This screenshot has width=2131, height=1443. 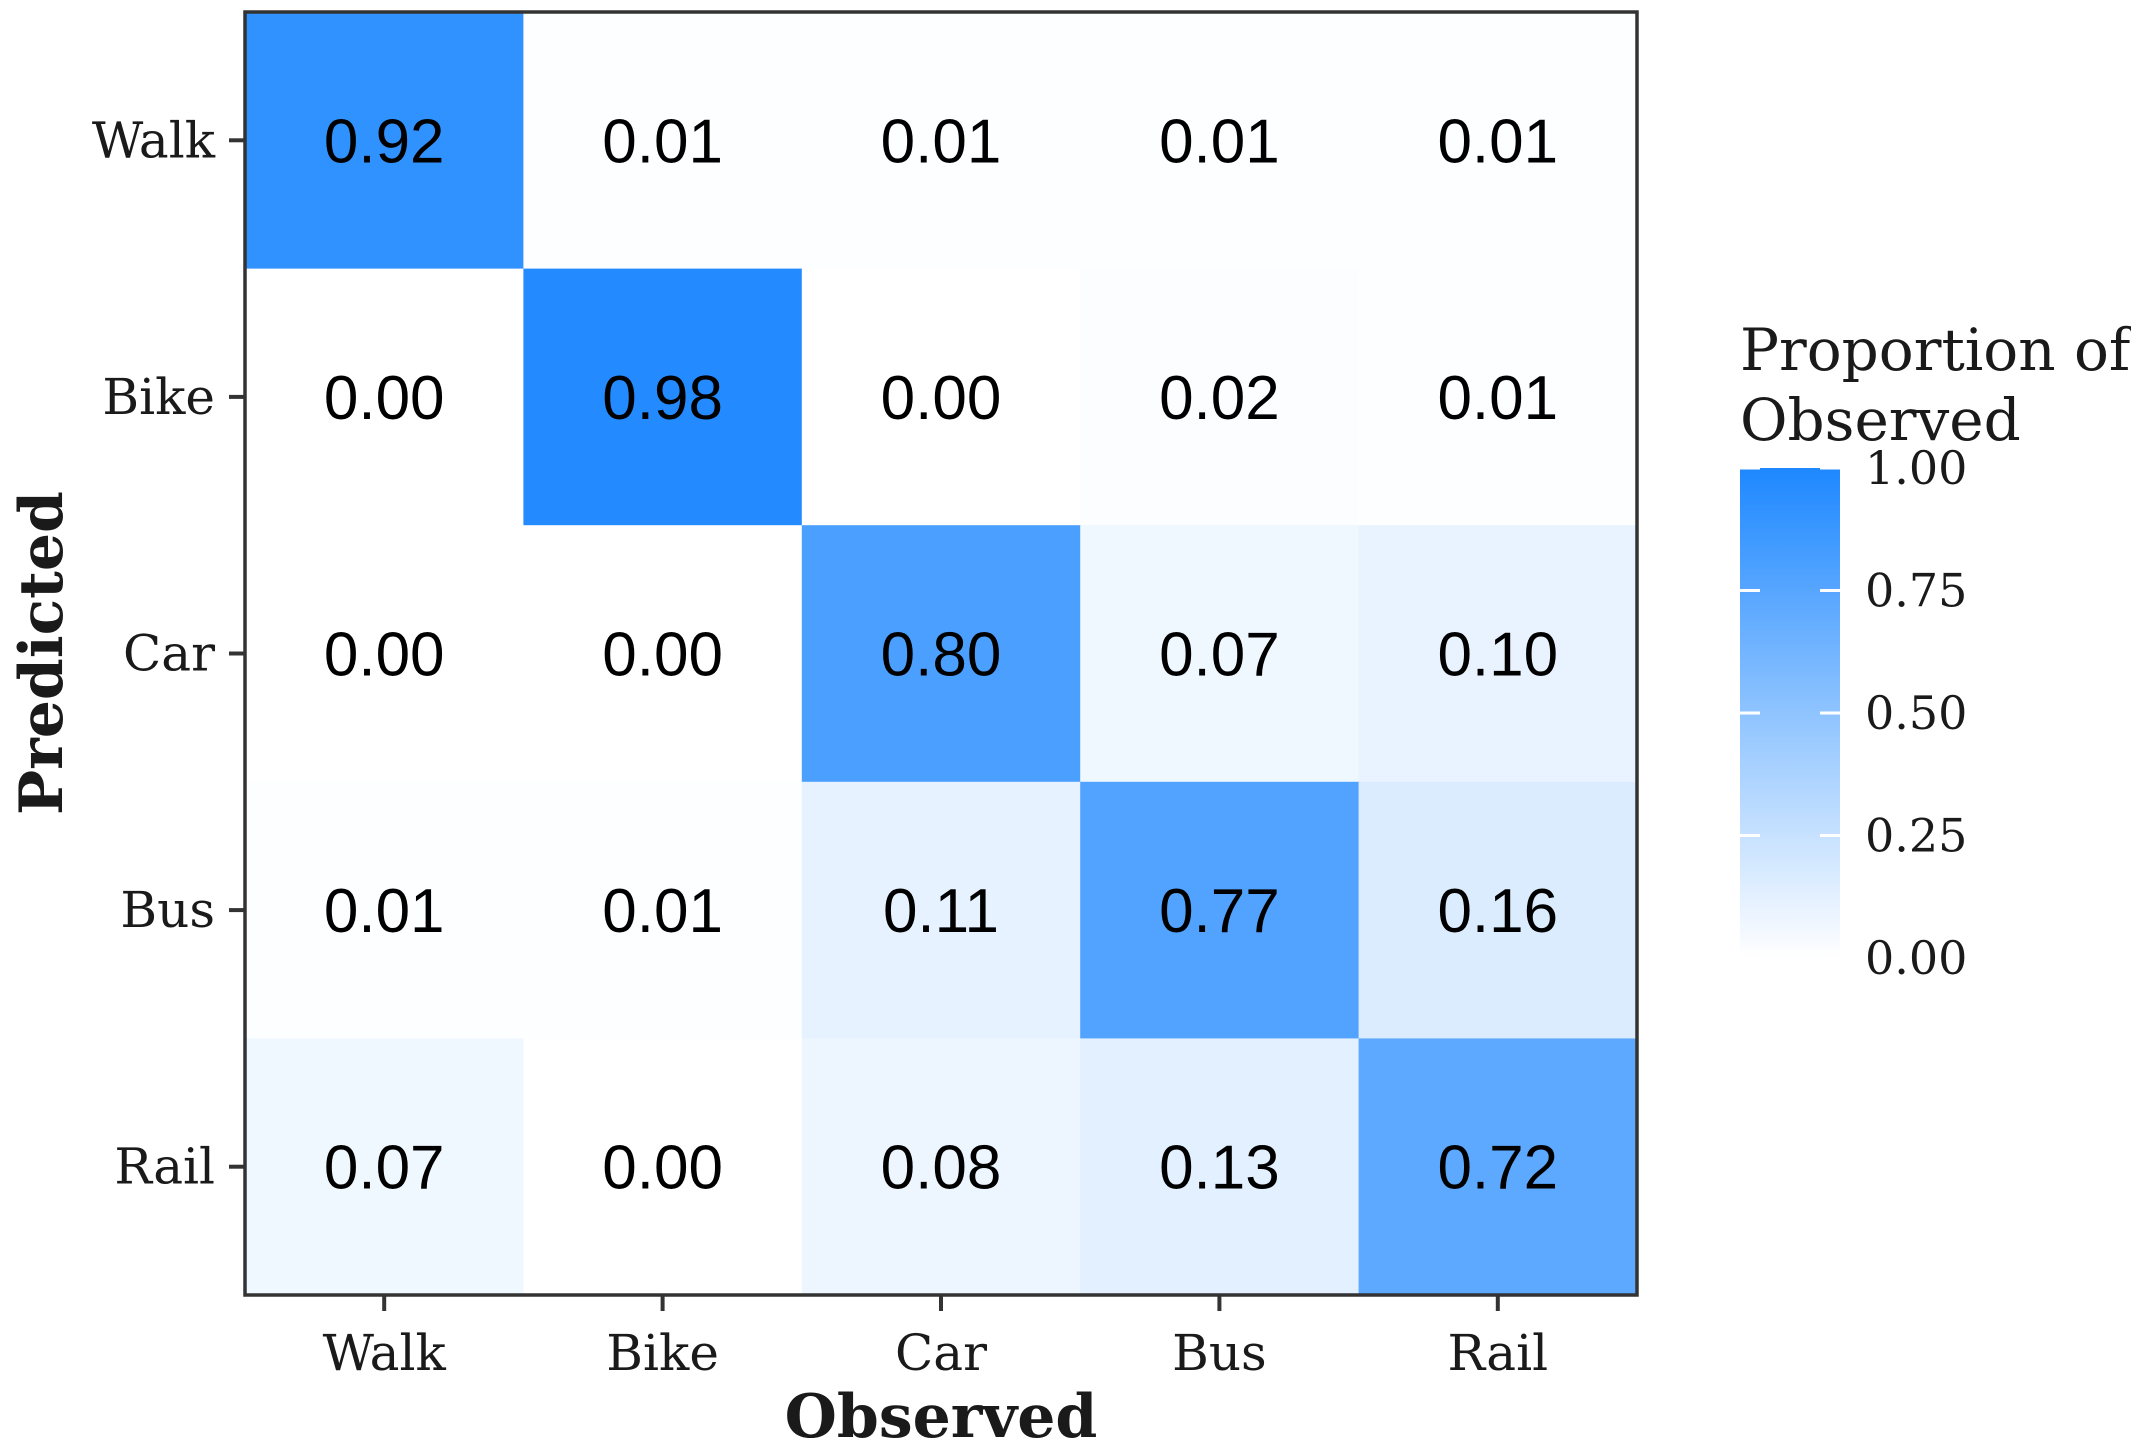 What do you see at coordinates (1916, 836) in the screenshot?
I see `legend-tick-label: 0.25` at bounding box center [1916, 836].